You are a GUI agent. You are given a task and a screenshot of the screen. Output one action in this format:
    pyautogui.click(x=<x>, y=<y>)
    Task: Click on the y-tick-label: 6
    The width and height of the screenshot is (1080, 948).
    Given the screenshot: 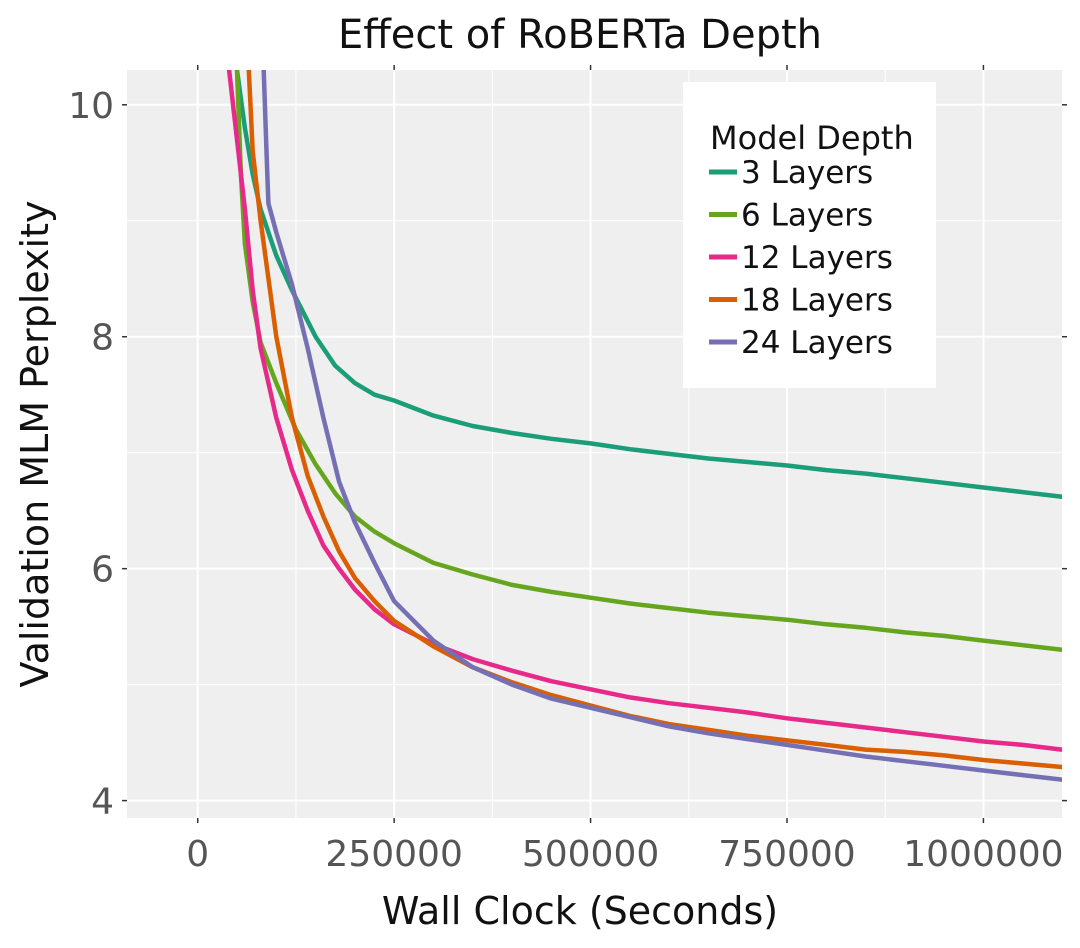 What is the action you would take?
    pyautogui.click(x=102, y=570)
    